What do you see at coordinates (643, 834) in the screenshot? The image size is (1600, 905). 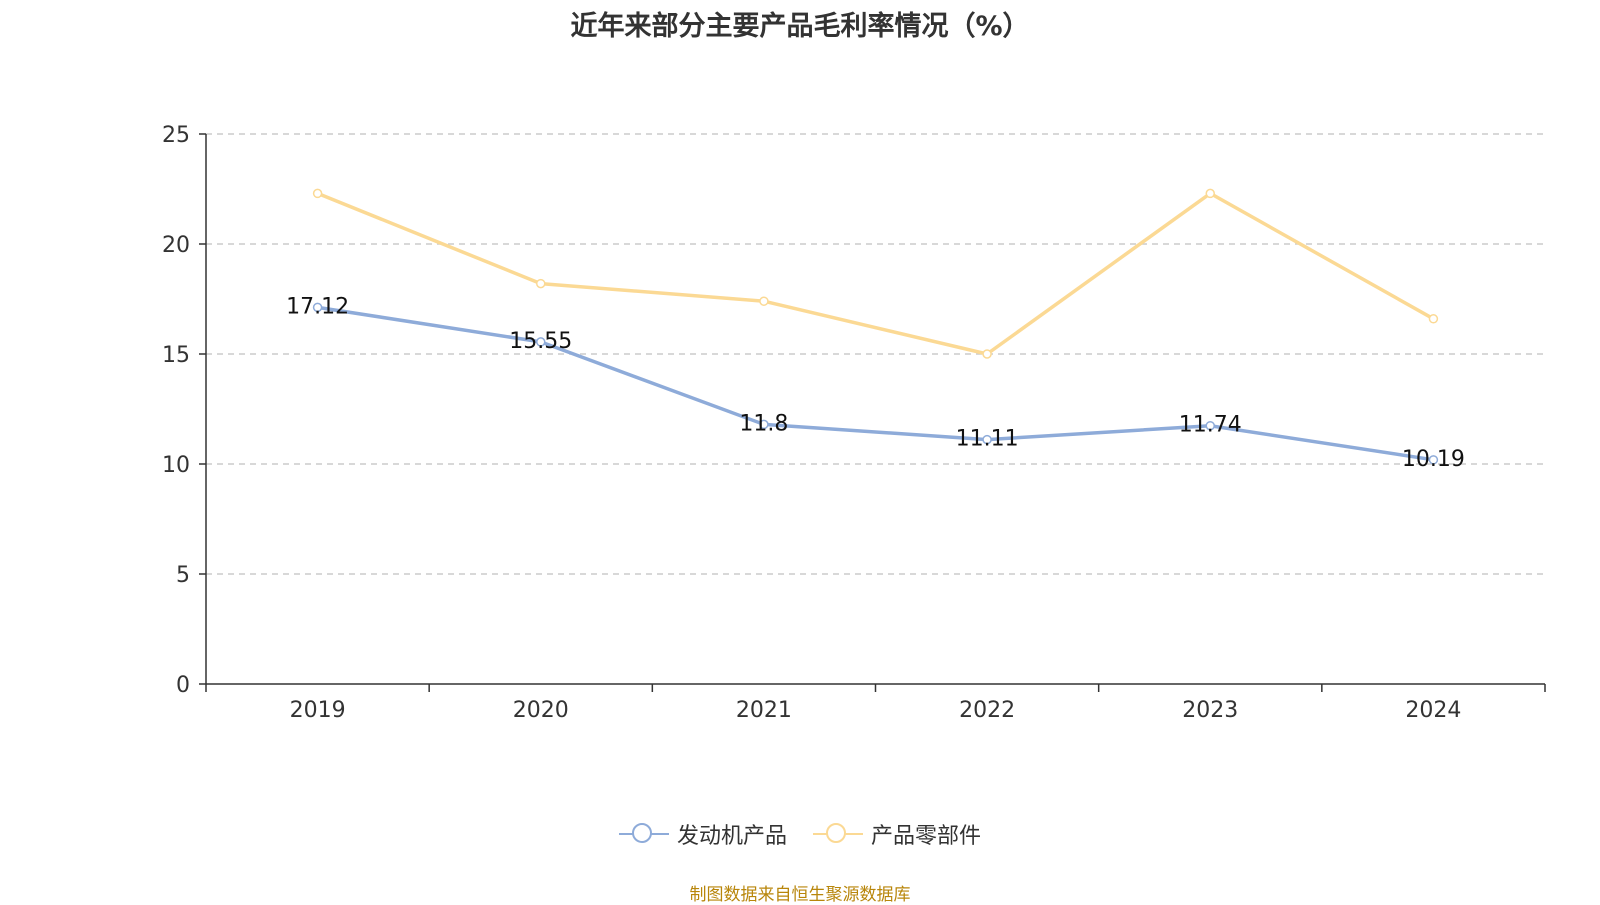 I see `legend-series1-icon` at bounding box center [643, 834].